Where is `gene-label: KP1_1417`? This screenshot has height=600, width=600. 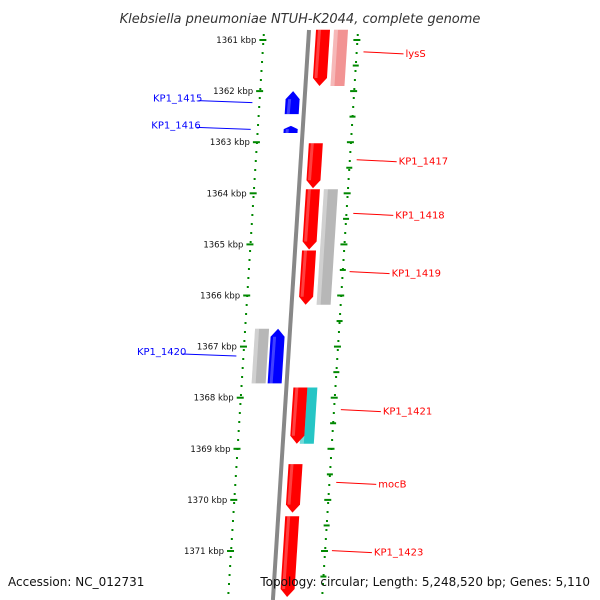 gene-label: KP1_1417 is located at coordinates (423, 162).